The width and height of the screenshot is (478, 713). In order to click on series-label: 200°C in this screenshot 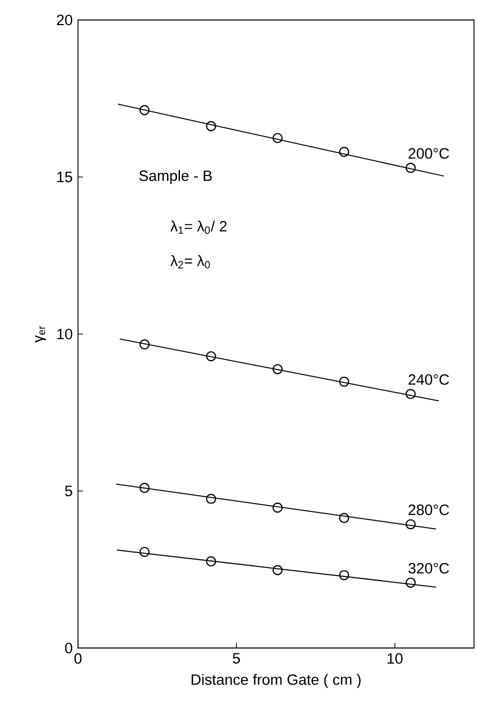, I will do `click(428, 153)`.